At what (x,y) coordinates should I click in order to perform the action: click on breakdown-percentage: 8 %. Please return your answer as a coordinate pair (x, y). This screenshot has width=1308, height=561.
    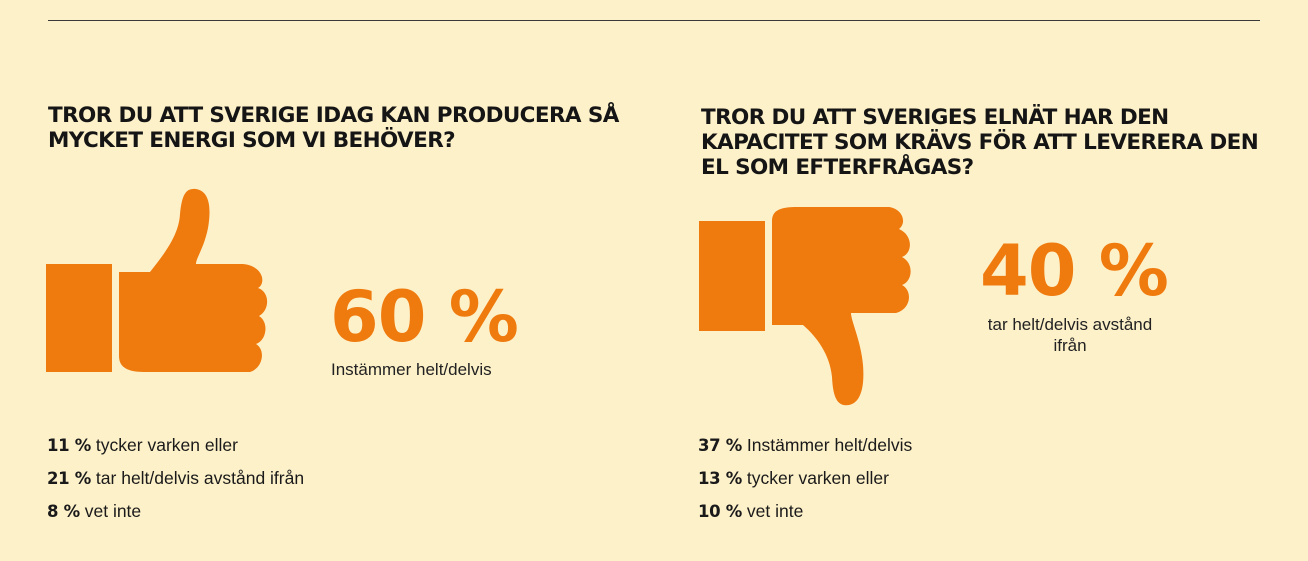
    Looking at the image, I should click on (63, 511).